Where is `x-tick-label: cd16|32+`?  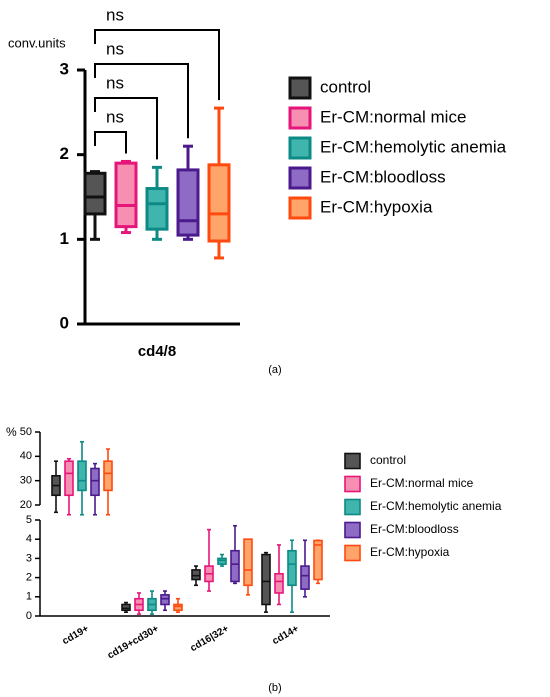 x-tick-label: cd16|32+ is located at coordinates (209, 638).